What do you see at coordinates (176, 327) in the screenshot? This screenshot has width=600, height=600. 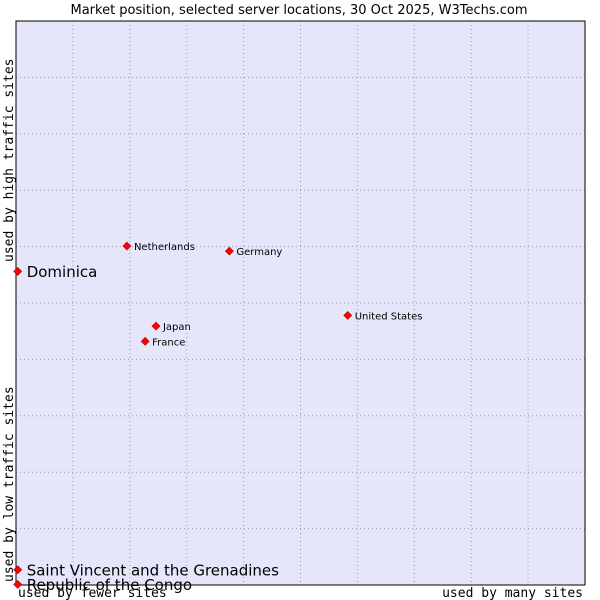 I see `data-label: Japan` at bounding box center [176, 327].